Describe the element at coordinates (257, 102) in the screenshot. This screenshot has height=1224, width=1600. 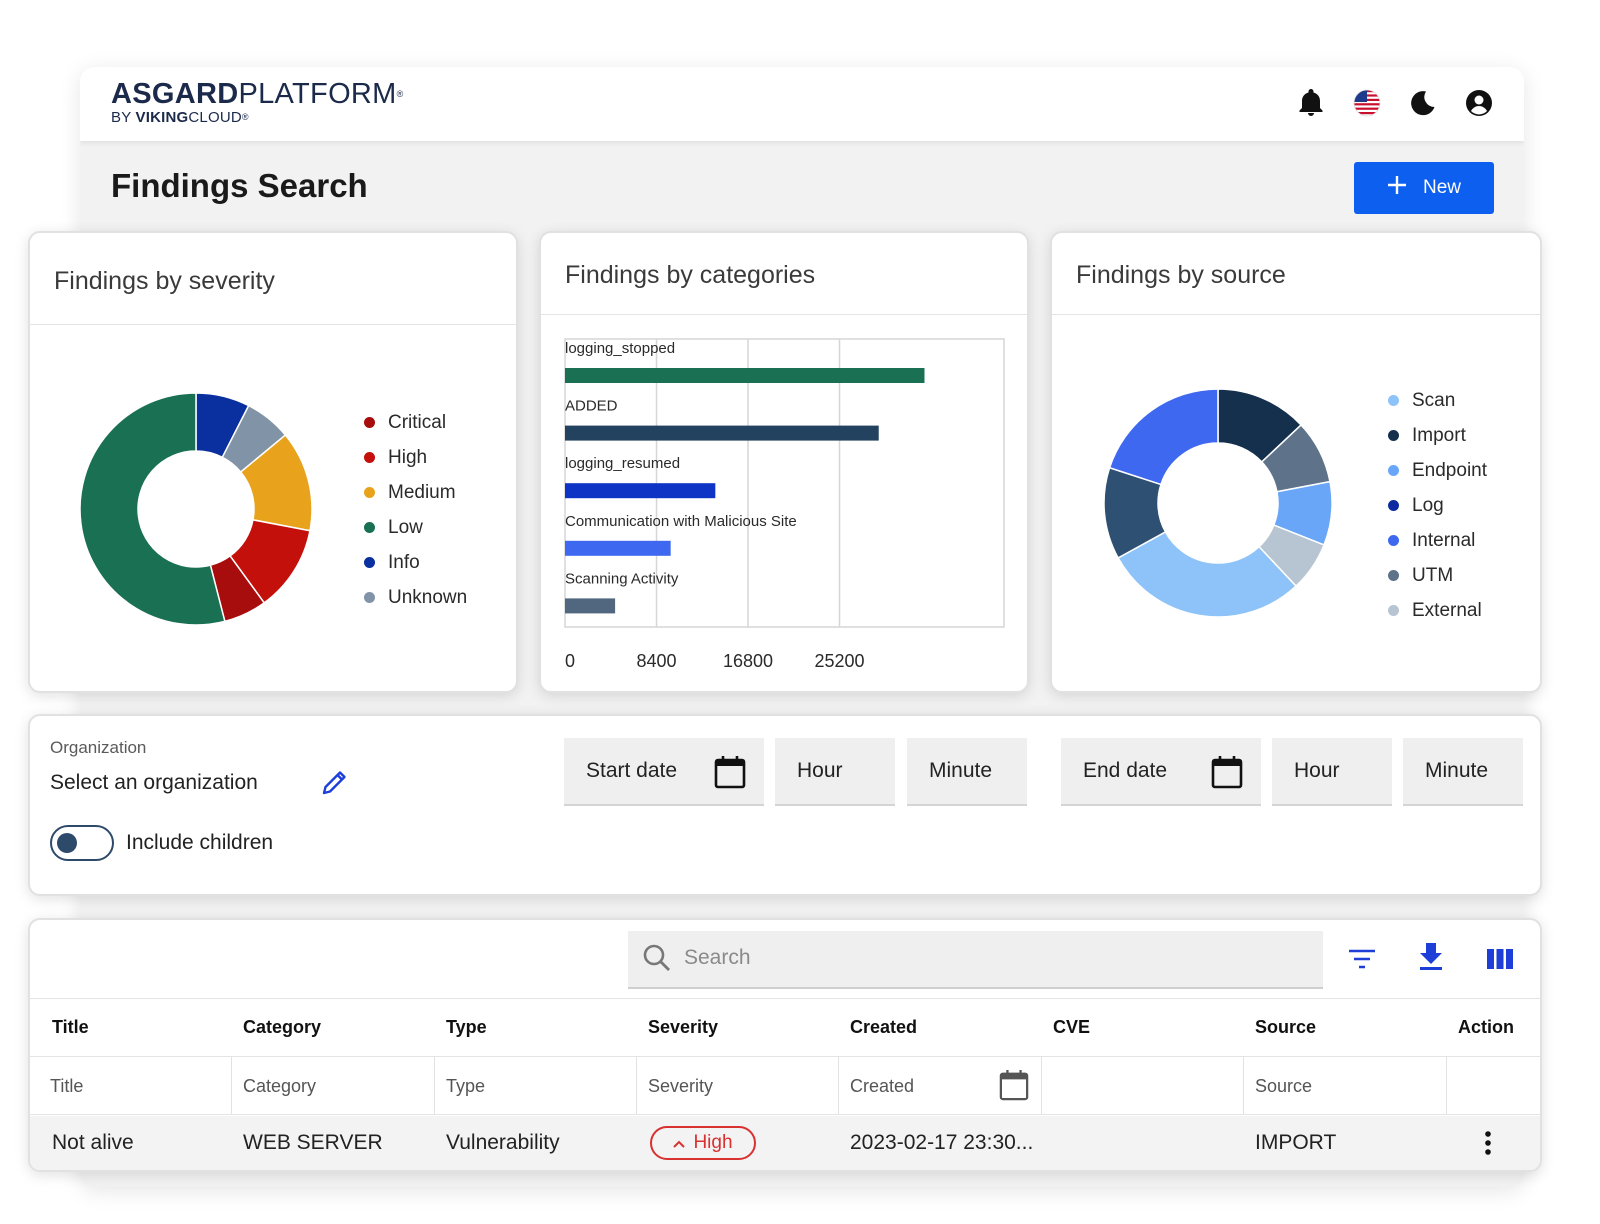
I see `logo: ASGARDPLATFORM® BY VIKINGCLOUD®` at that location.